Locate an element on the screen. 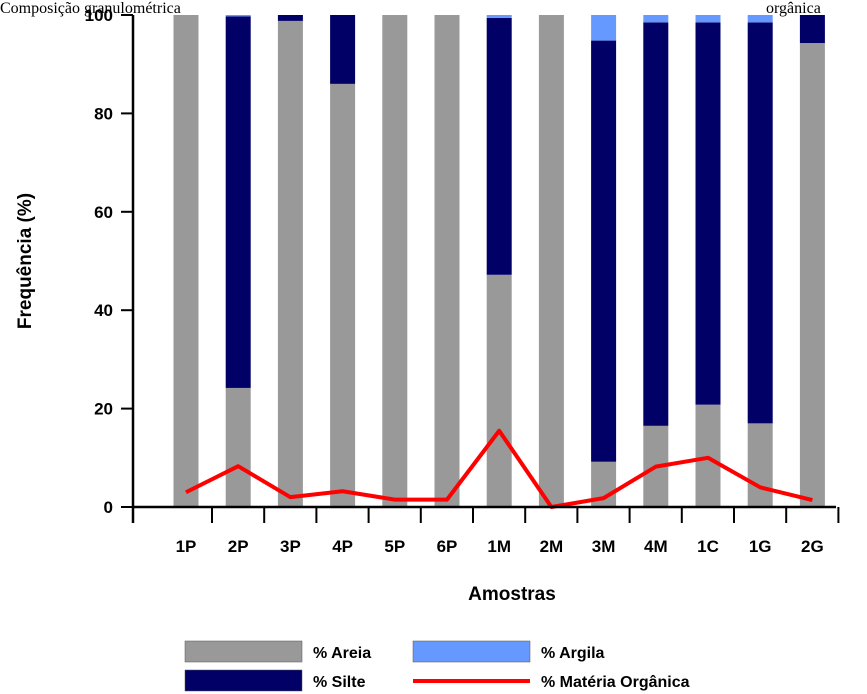 The height and width of the screenshot is (694, 867). legend-label-argila: % Argila is located at coordinates (573, 653).